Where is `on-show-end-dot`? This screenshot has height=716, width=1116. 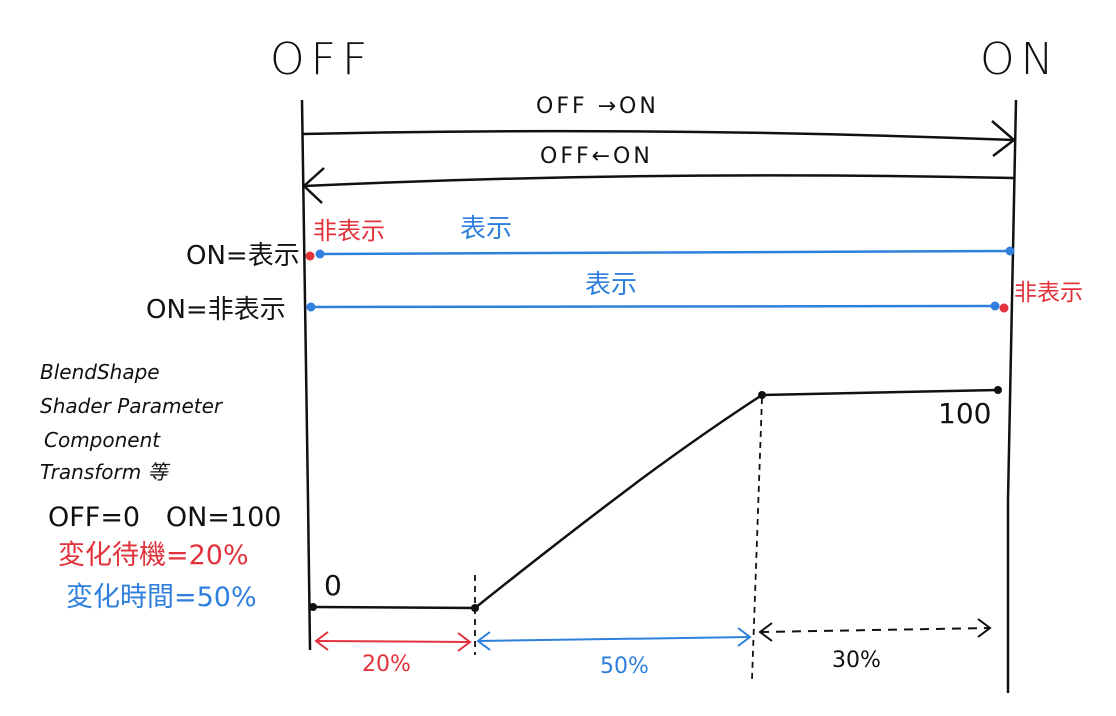 on-show-end-dot is located at coordinates (1010, 251).